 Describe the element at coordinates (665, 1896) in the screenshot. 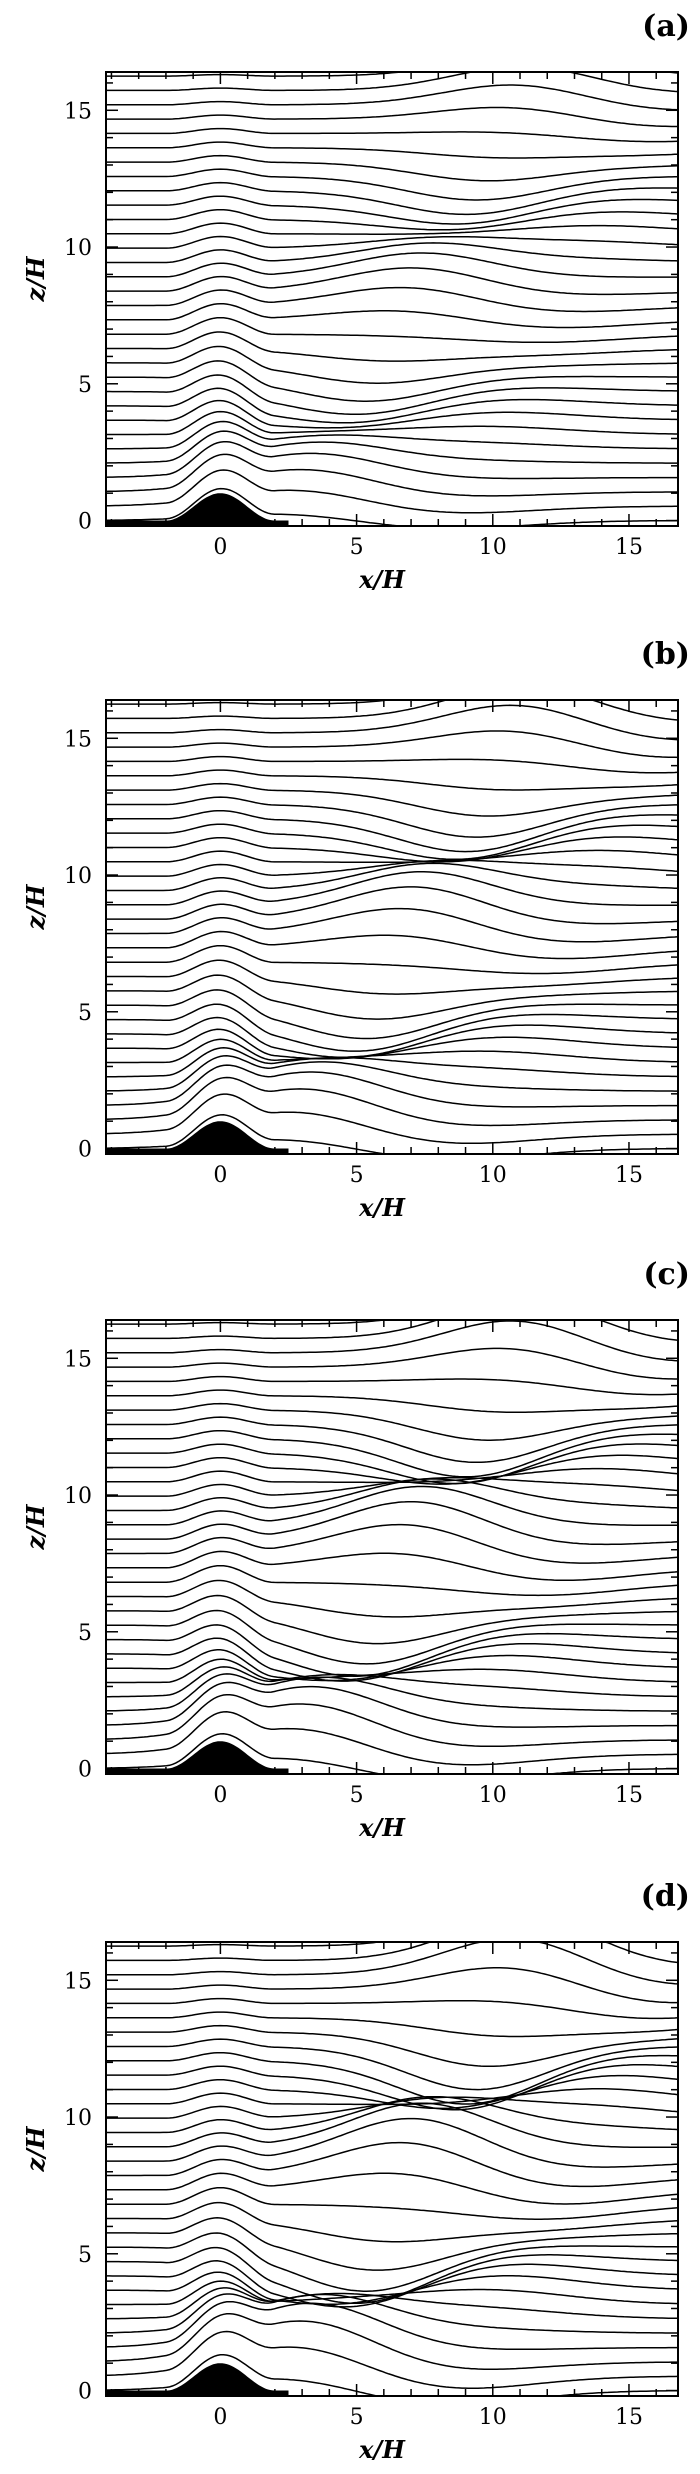

I see `panel-label: (d)` at that location.